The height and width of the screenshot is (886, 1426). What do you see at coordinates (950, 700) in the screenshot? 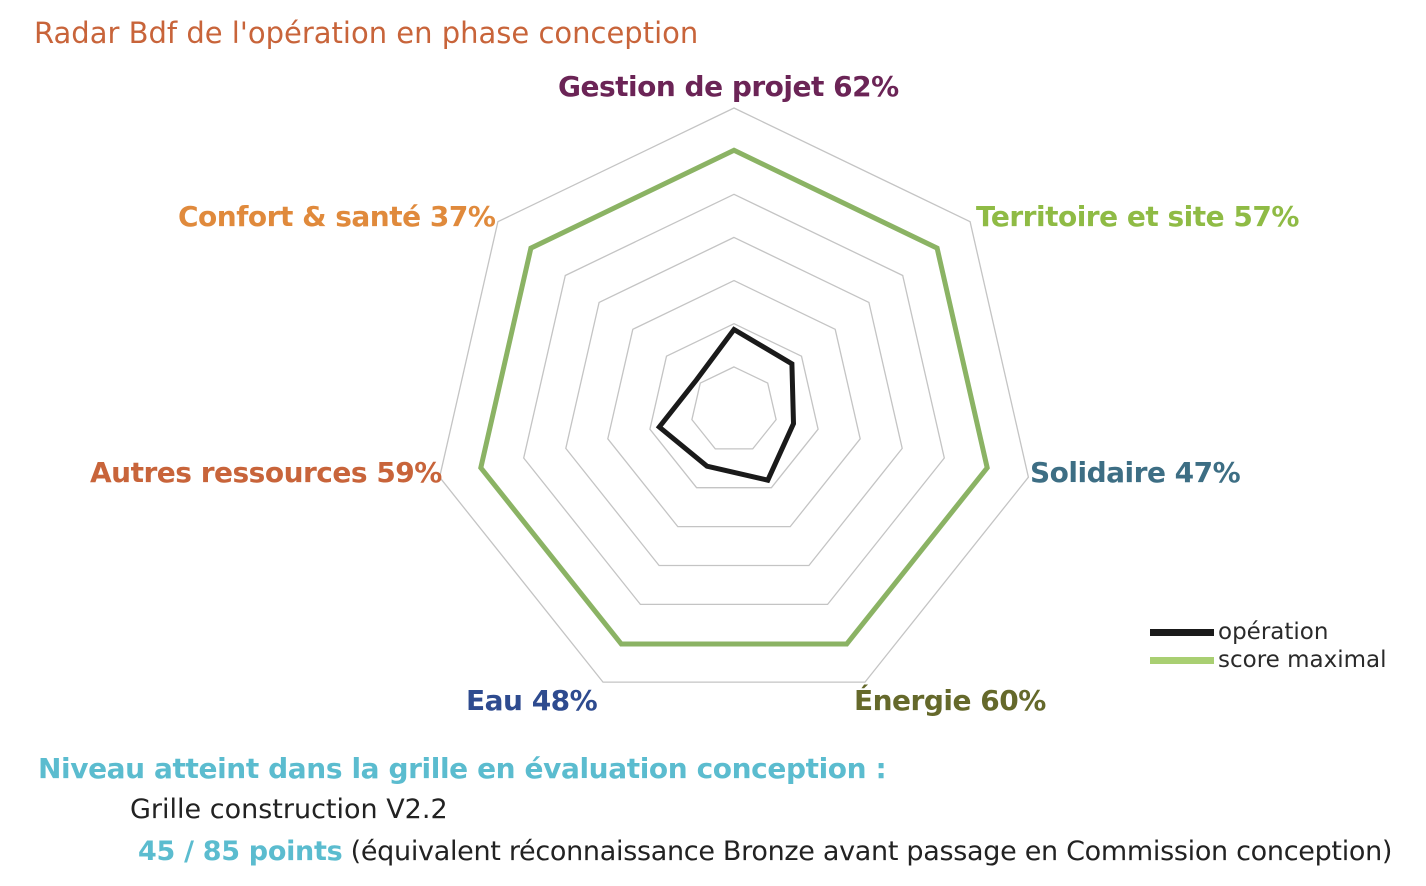
I see `axis-label-energie: Énergie 60%` at bounding box center [950, 700].